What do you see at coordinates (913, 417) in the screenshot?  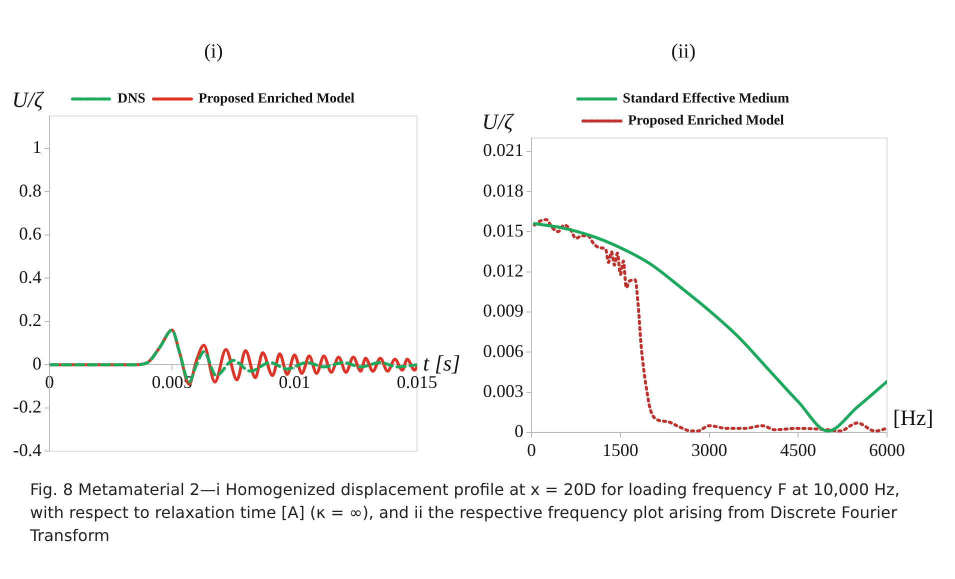 I see `x-axis-title: [Hz]` at bounding box center [913, 417].